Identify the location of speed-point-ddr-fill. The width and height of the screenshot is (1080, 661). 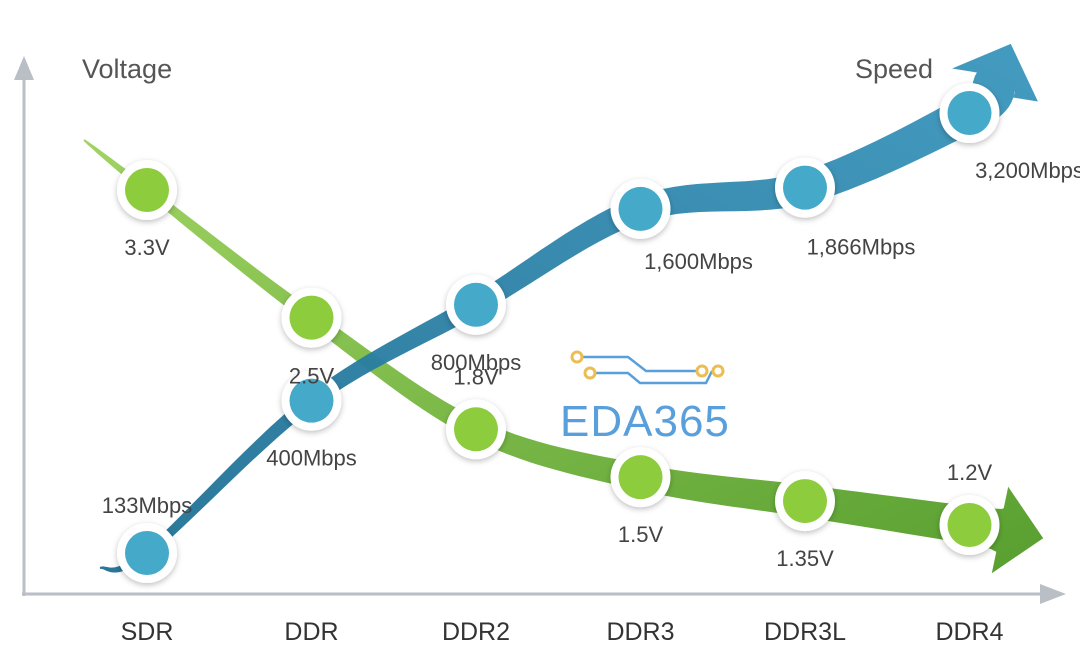
(311, 400).